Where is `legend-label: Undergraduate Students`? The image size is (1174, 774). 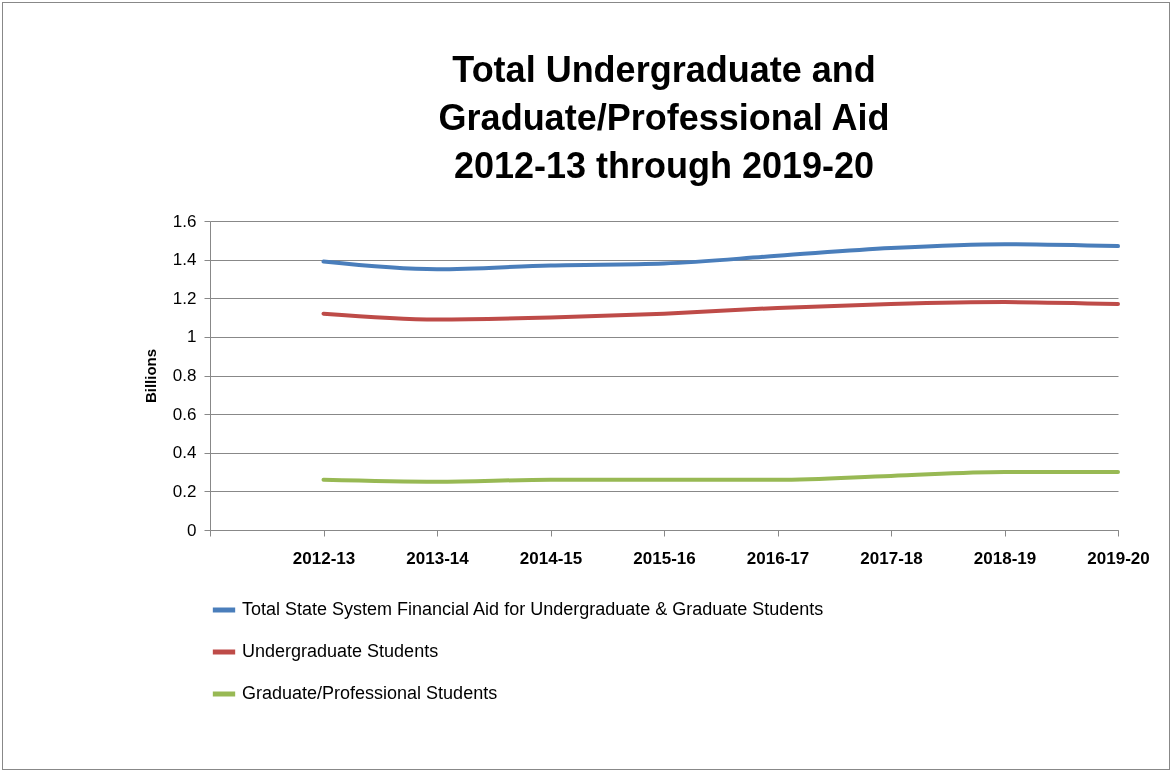
legend-label: Undergraduate Students is located at coordinates (340, 651).